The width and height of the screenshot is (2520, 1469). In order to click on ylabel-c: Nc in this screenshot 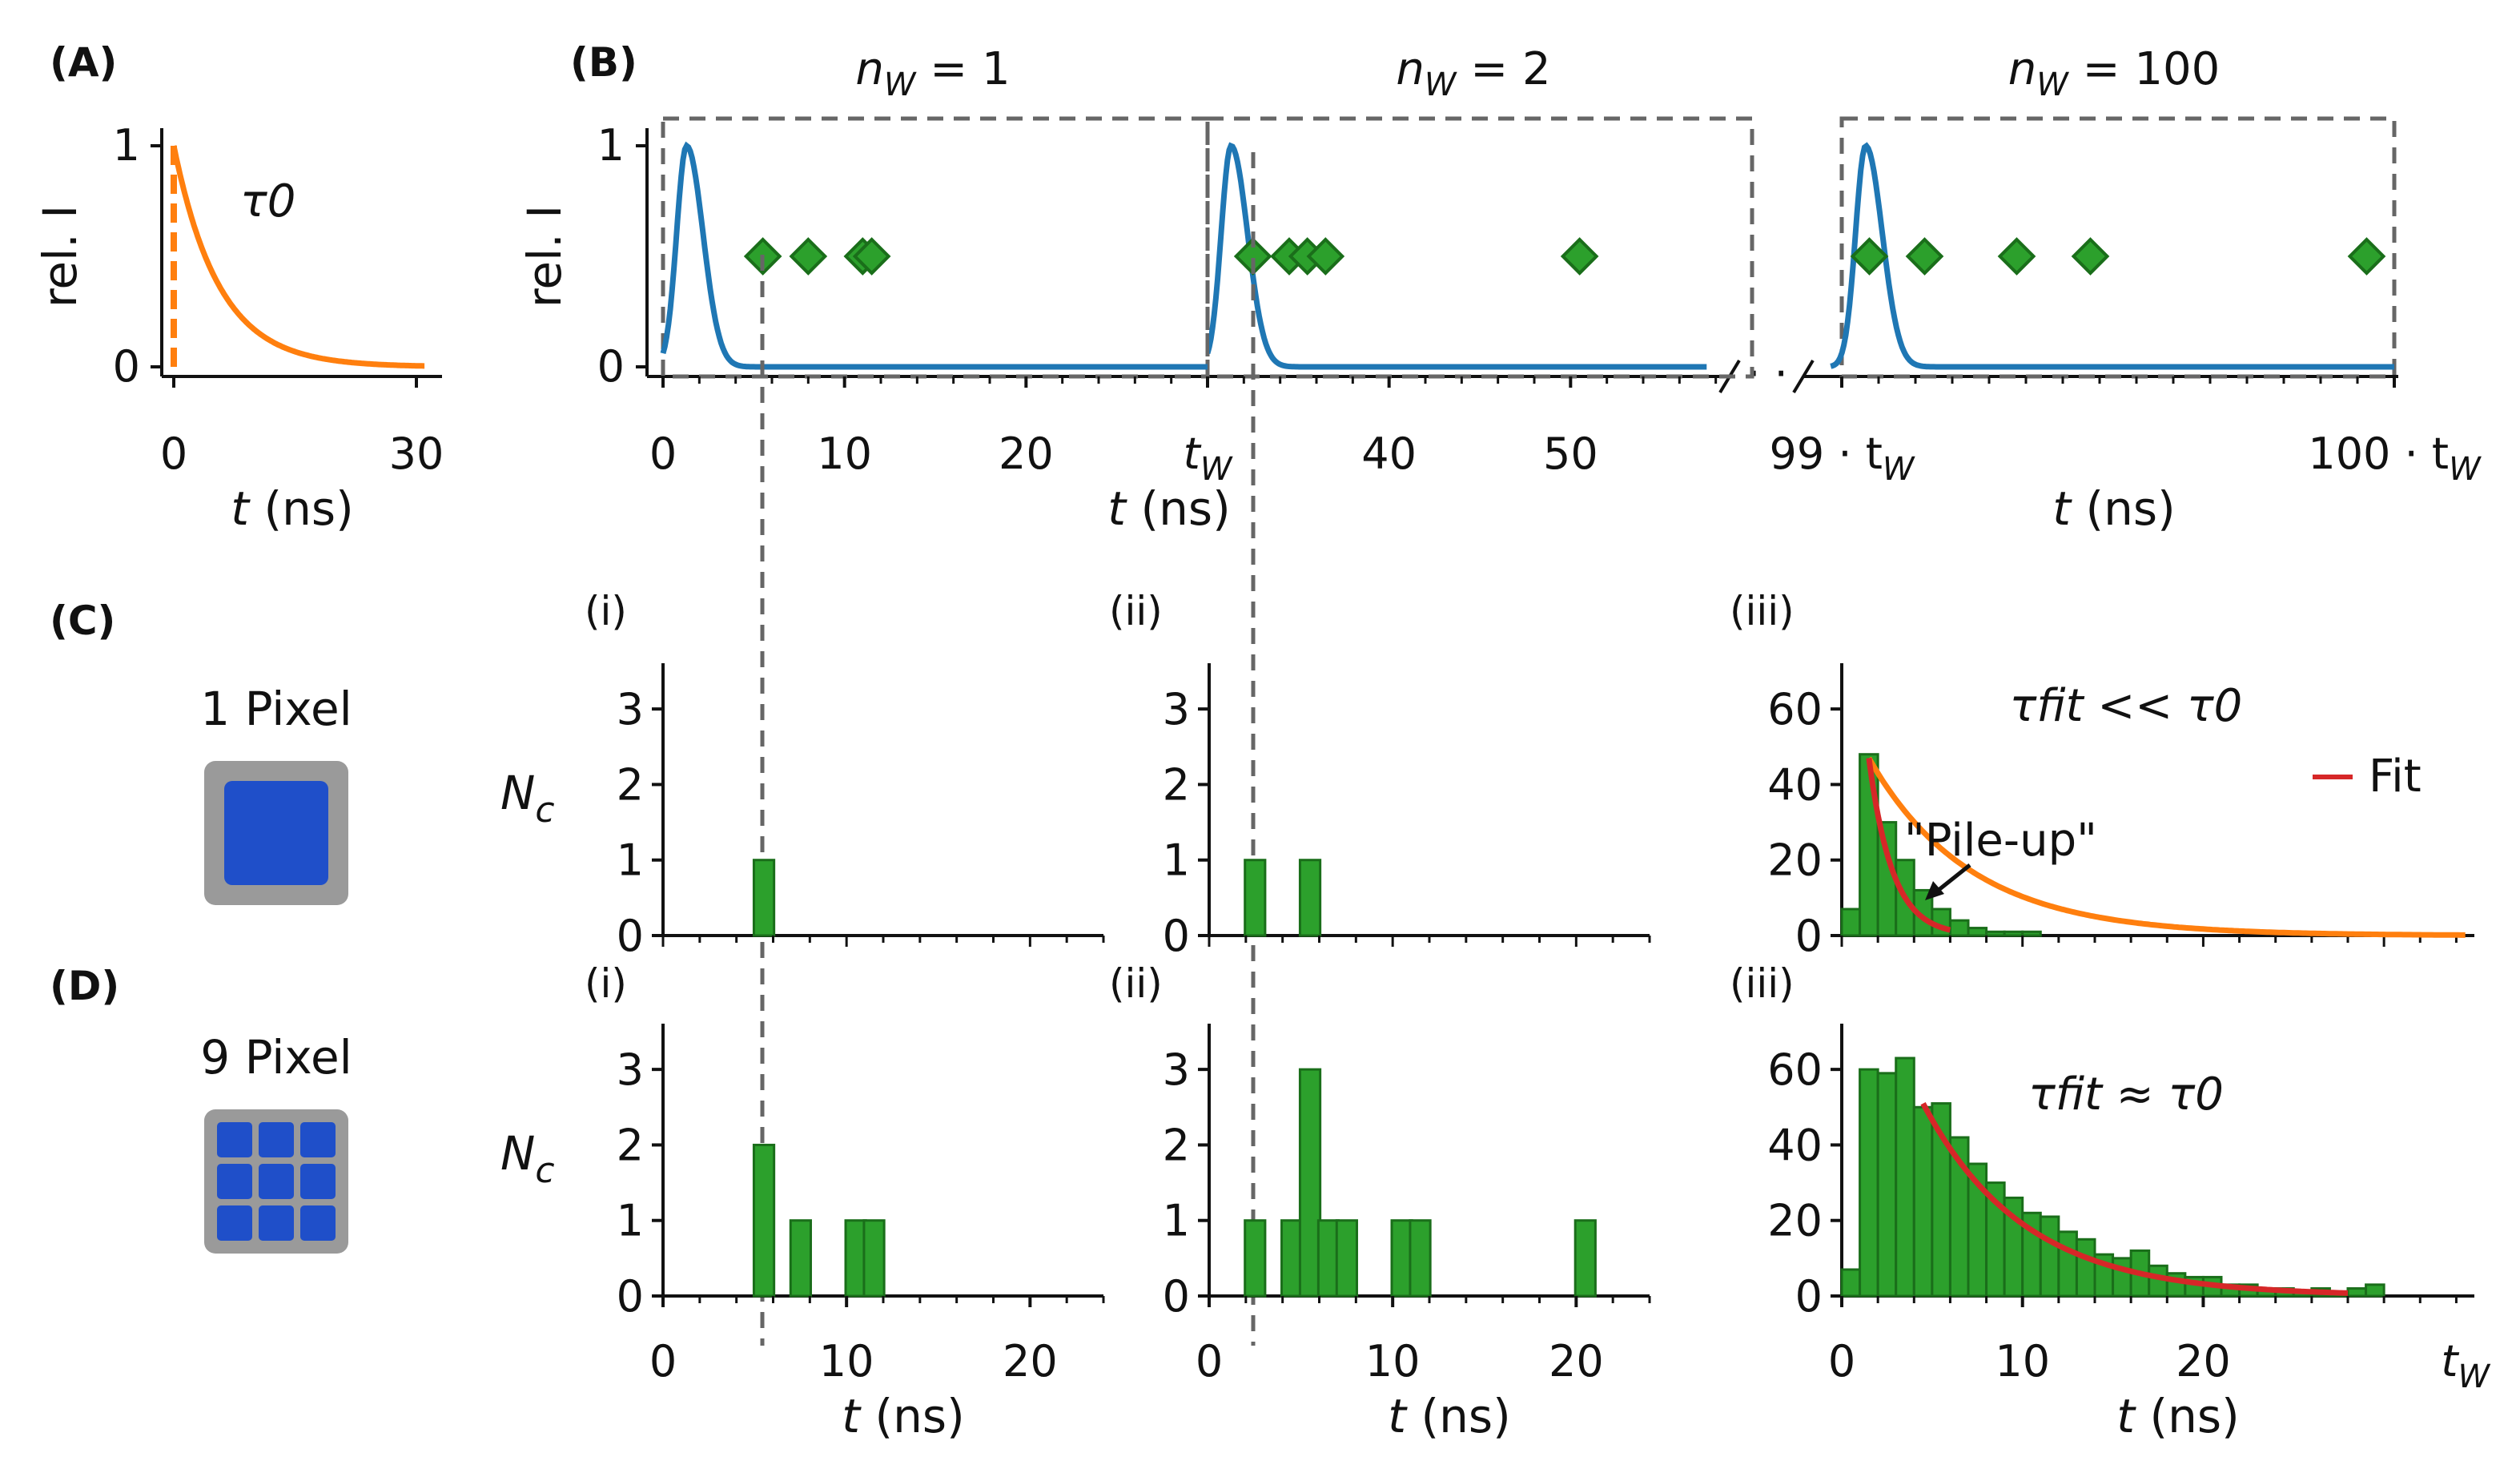, I will do `click(527, 799)`.